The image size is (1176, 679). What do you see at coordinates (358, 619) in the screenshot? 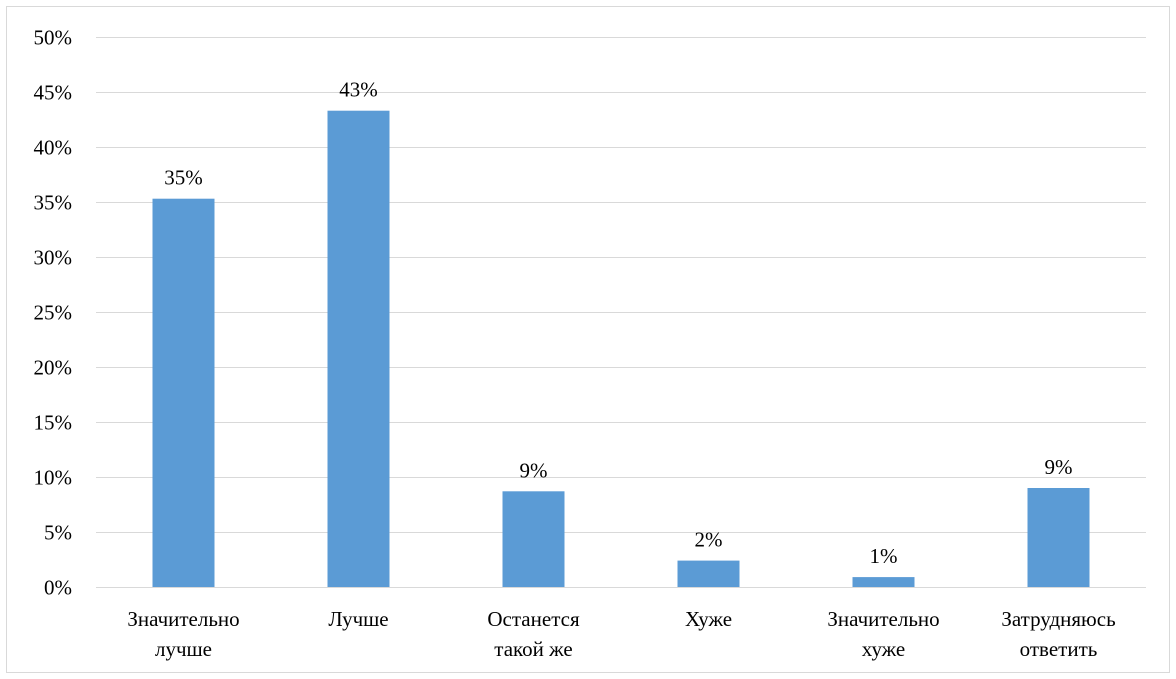
I see `x-category-label: Лучше` at bounding box center [358, 619].